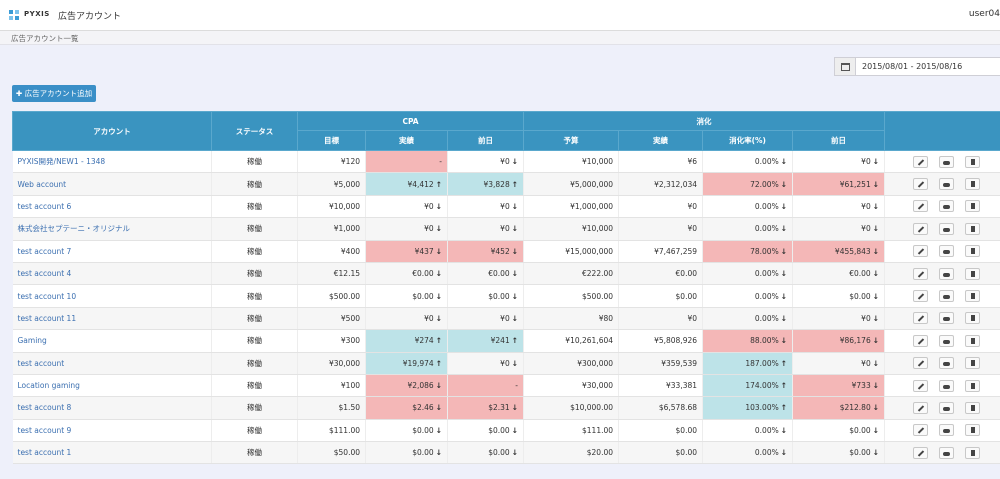 The image size is (1000, 479). Describe the element at coordinates (571, 431) in the screenshot. I see `budget-cell: $111.00` at that location.